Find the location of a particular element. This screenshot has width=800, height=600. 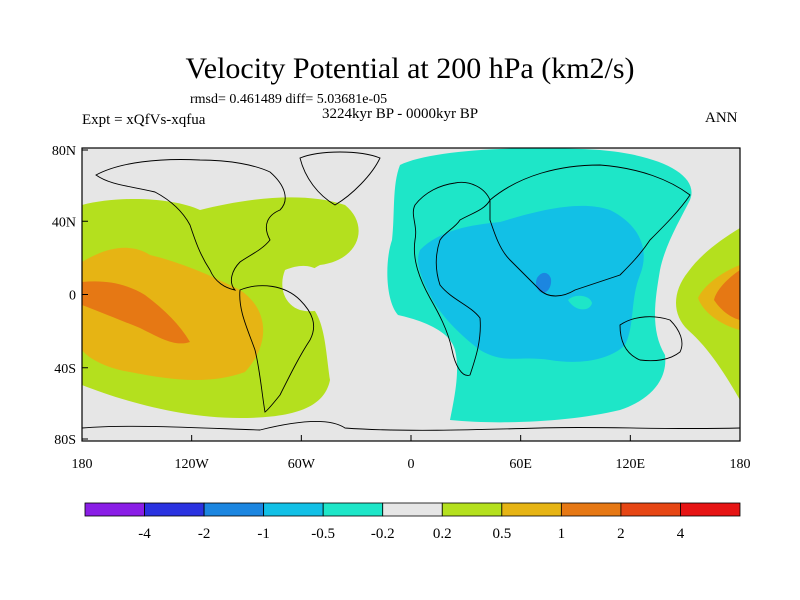

colorbar-label: 0.5 is located at coordinates (501, 534).